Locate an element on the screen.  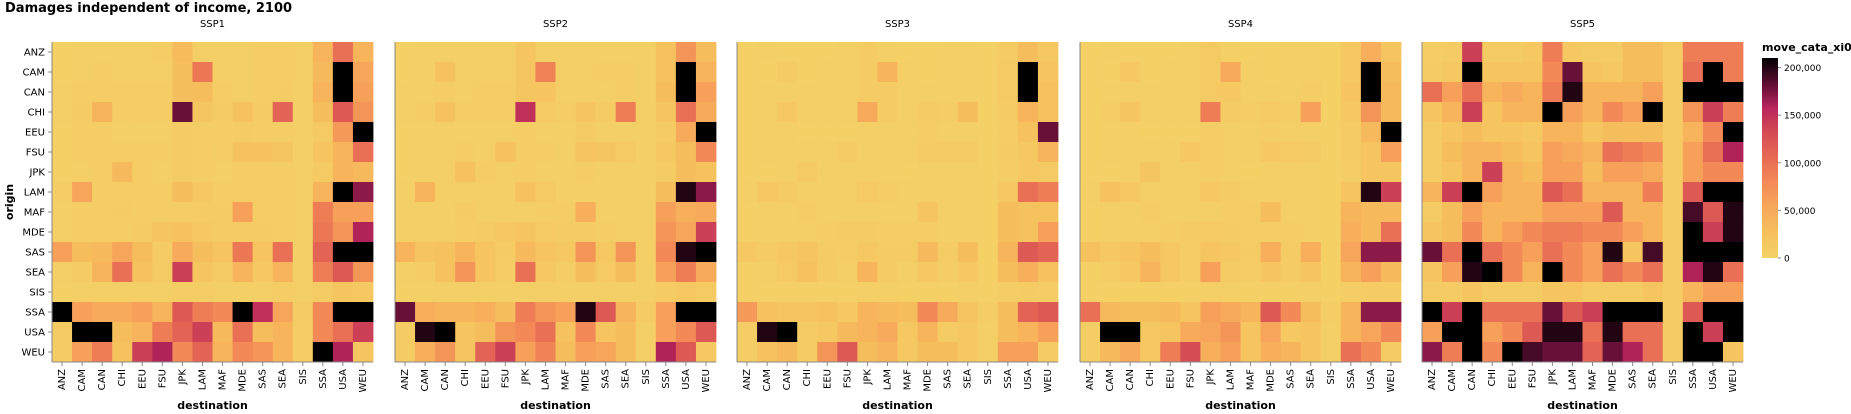
y-axis-title: origin is located at coordinates (9, 202).